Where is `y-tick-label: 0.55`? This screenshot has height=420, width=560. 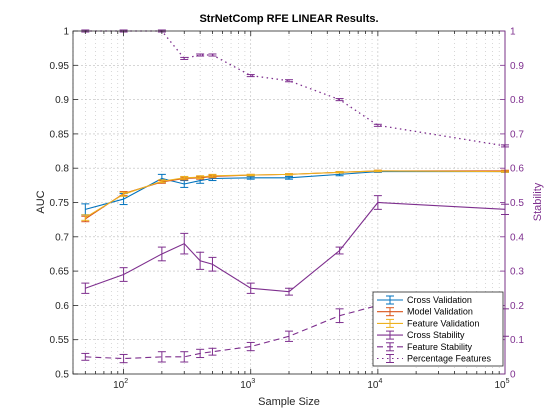 y-tick-label: 0.55 is located at coordinates (60, 340).